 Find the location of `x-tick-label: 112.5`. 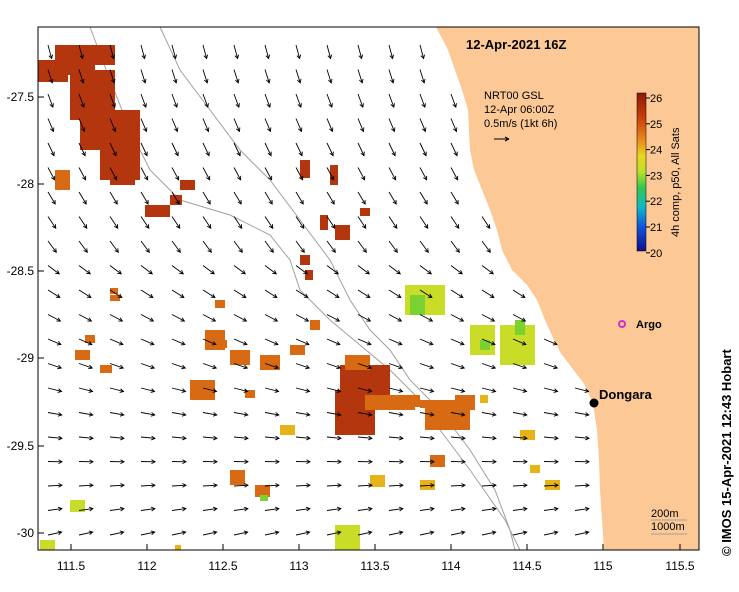

x-tick-label: 112.5 is located at coordinates (222, 566).